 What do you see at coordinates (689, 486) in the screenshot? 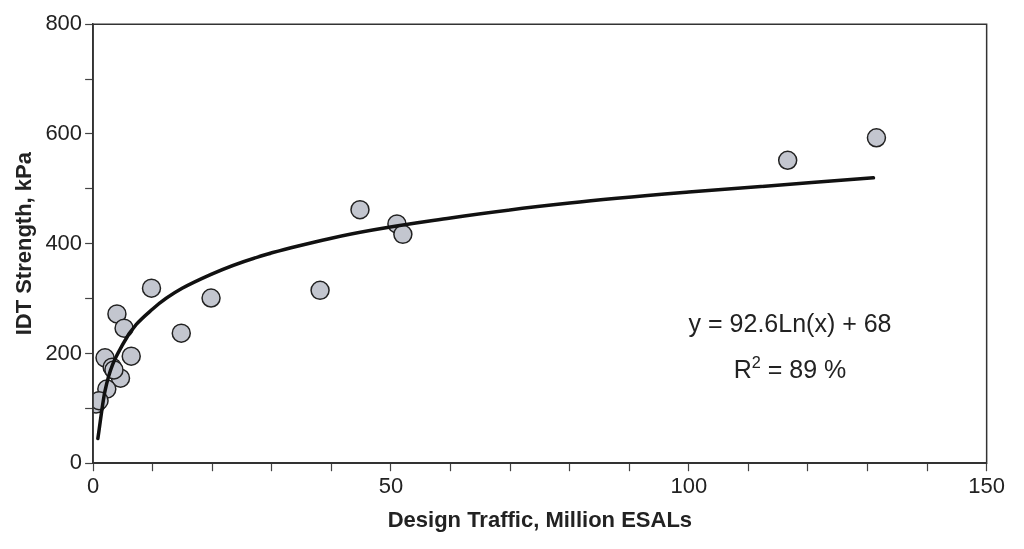
I see `x-tick-label: 100` at bounding box center [689, 486].